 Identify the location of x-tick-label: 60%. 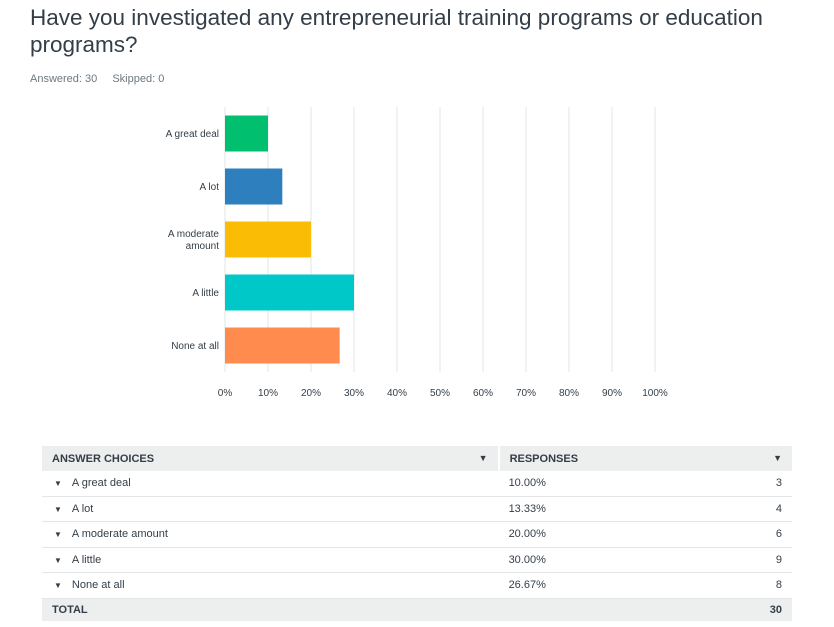
(483, 393).